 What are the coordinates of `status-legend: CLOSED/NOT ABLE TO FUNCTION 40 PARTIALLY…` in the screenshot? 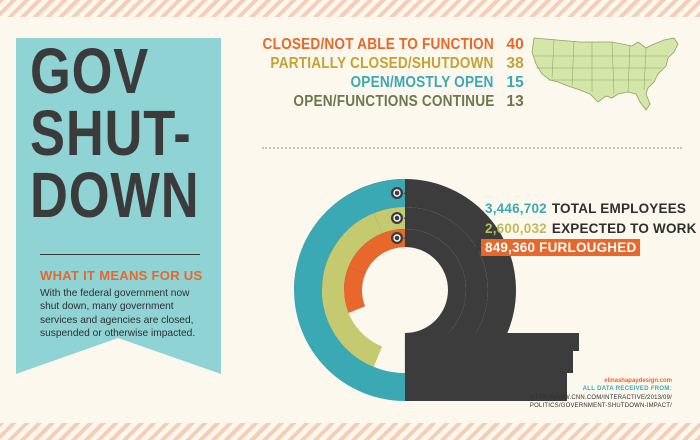 It's located at (377, 74).